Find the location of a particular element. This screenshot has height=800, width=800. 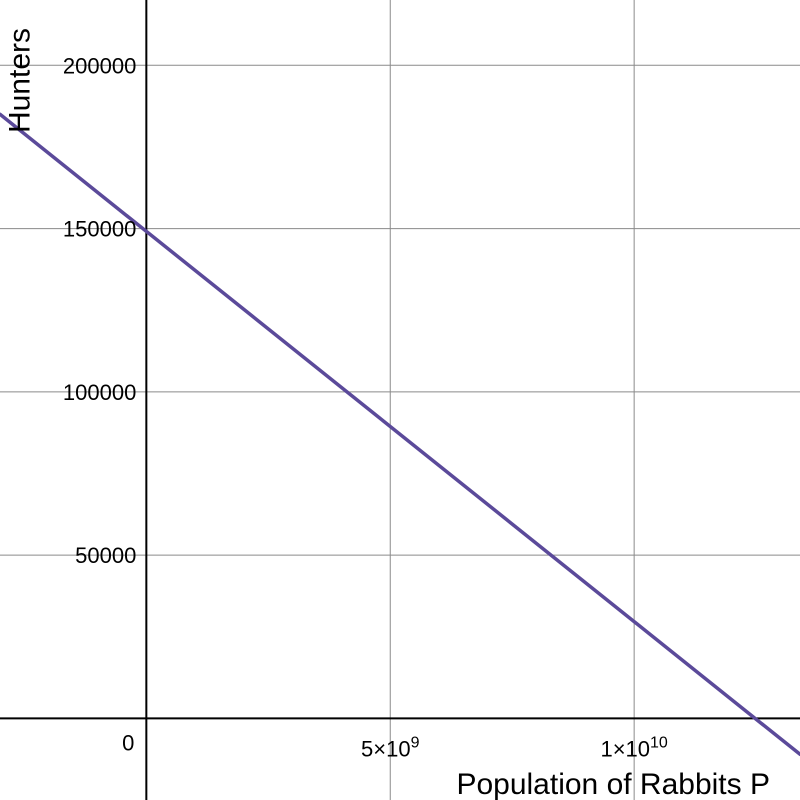

y-axis-title: Hunters is located at coordinates (19, 80).